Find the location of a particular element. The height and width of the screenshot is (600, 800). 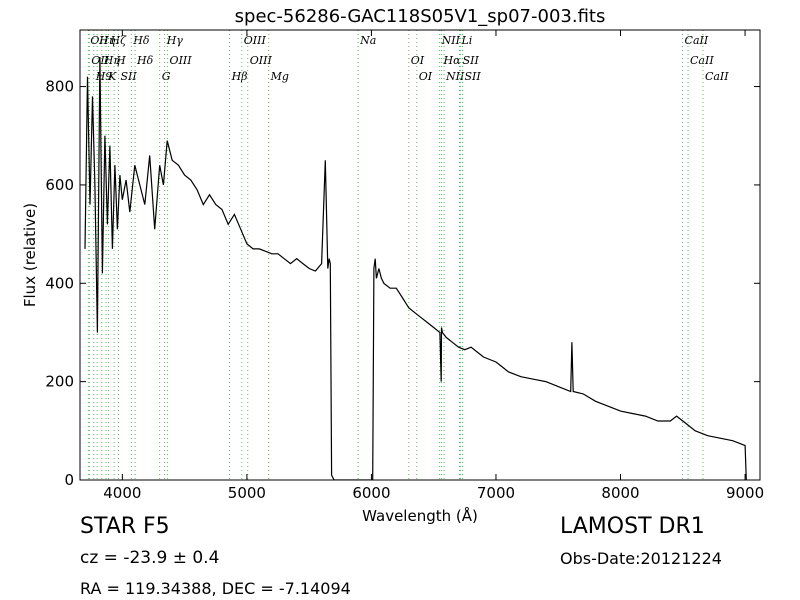

y-axis-label: Flux (relative) is located at coordinates (30, 255).